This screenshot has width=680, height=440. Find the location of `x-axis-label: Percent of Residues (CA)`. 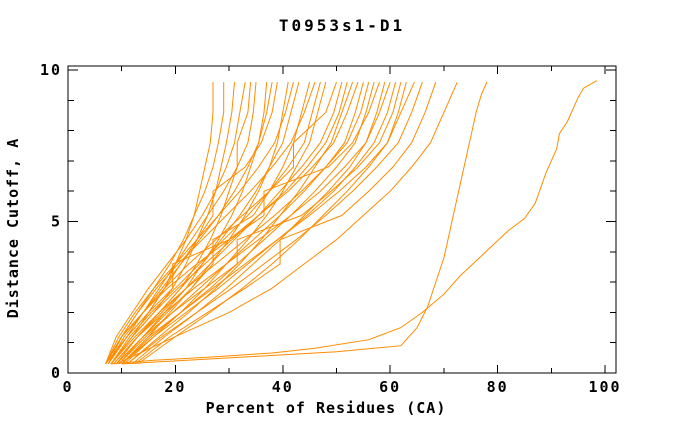

x-axis-label: Percent of Residues (CA) is located at coordinates (326, 408).